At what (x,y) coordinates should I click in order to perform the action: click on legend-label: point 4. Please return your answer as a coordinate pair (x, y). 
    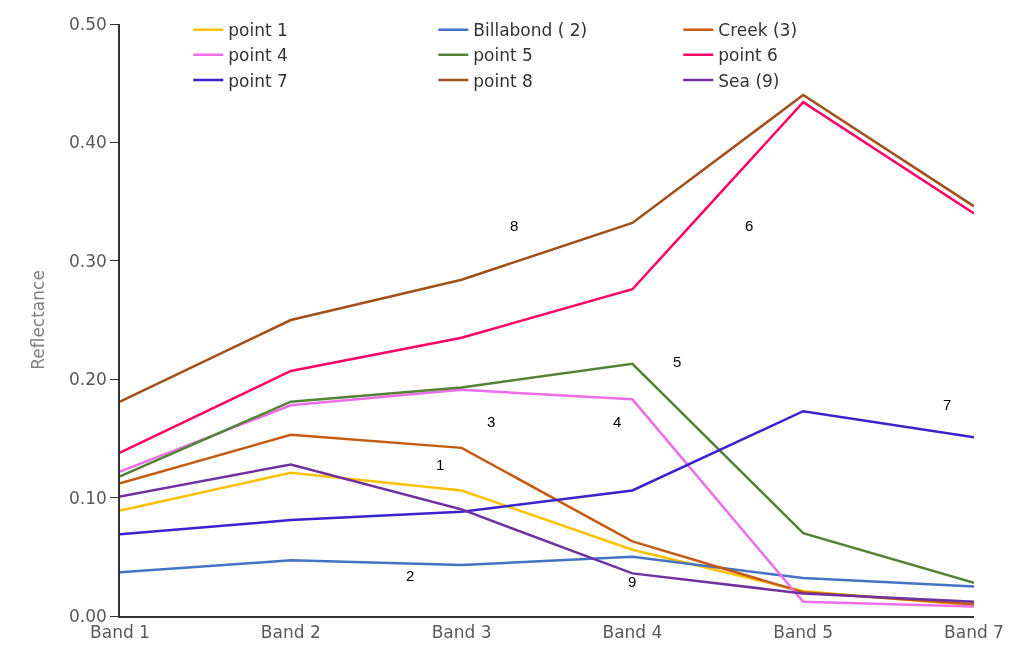
    Looking at the image, I should click on (258, 55).